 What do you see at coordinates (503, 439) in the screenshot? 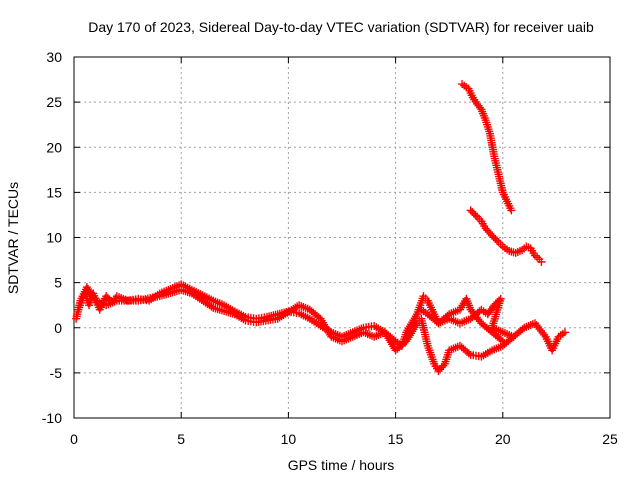
I see `x-tick-label: 20` at bounding box center [503, 439].